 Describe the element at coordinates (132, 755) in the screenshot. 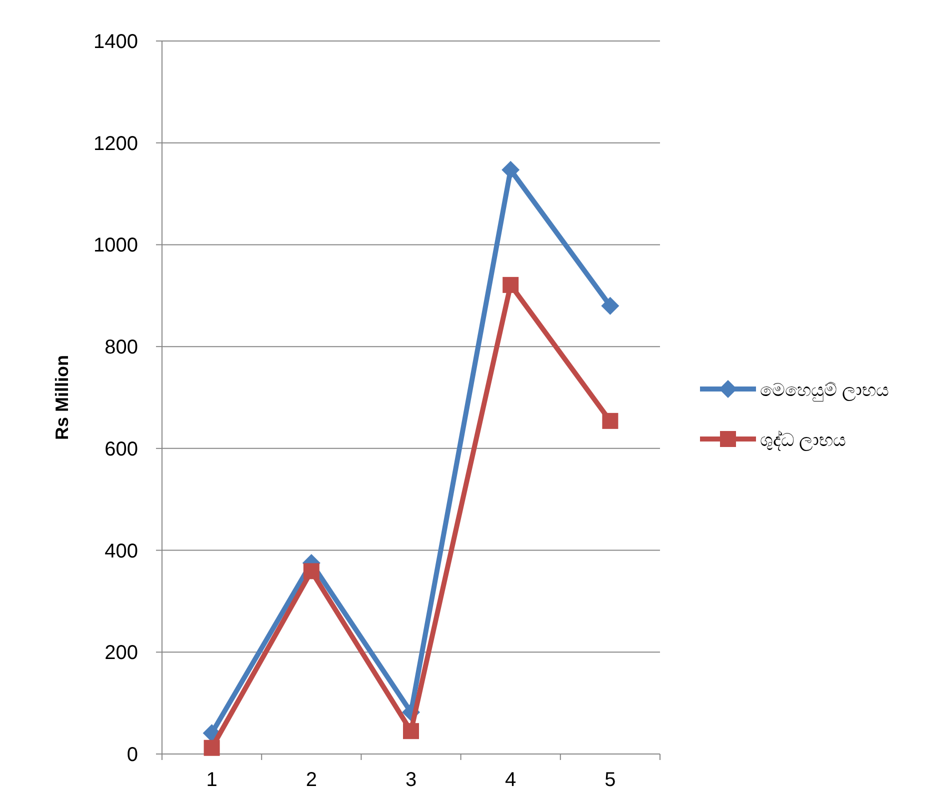

I see `y-tick-label: 0` at that location.